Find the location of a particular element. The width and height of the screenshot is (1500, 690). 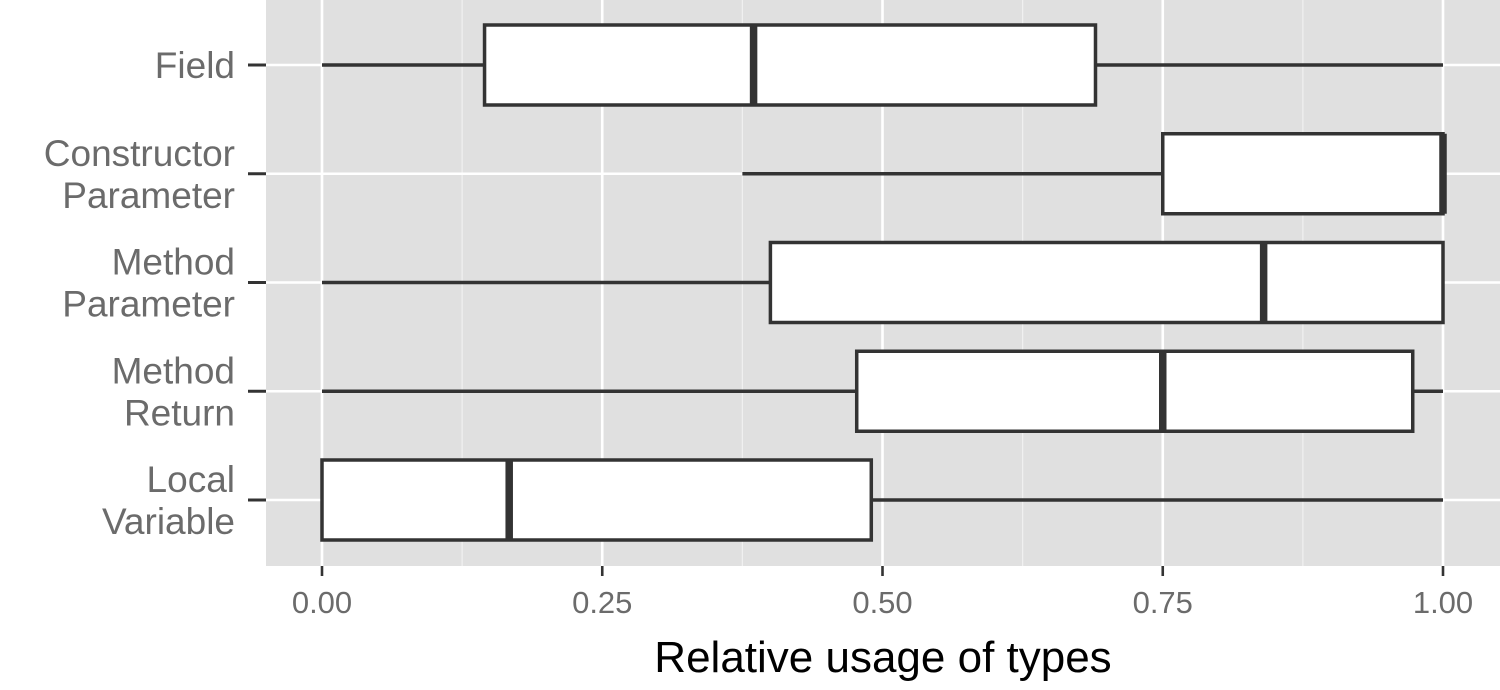

y-tick-label: Method Parameter is located at coordinates (148, 283).